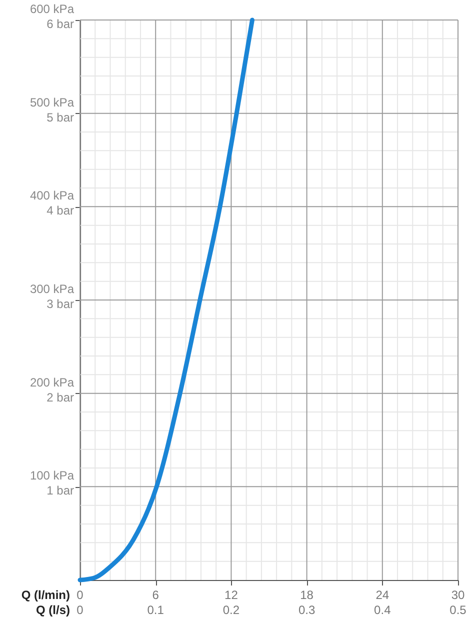 Image resolution: width=476 pixels, height=630 pixels. What do you see at coordinates (307, 610) in the screenshot?
I see `x2-tick-label: 0.3` at bounding box center [307, 610].